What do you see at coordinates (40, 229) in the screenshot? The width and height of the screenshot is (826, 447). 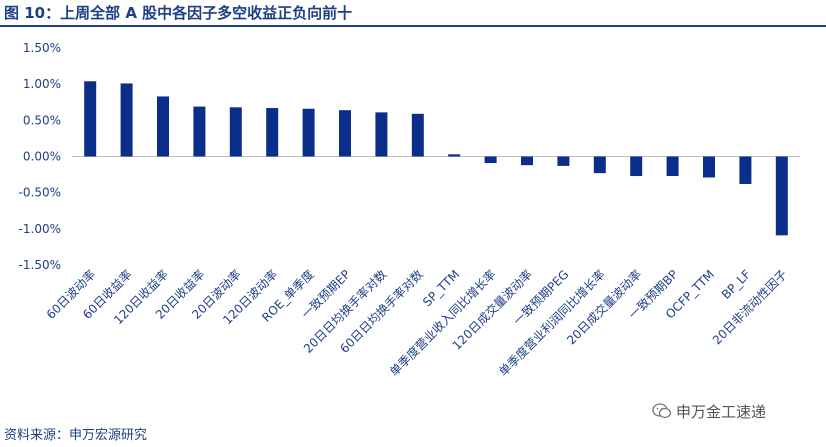 I see `y-tick-label: -1.00%` at bounding box center [40, 229].